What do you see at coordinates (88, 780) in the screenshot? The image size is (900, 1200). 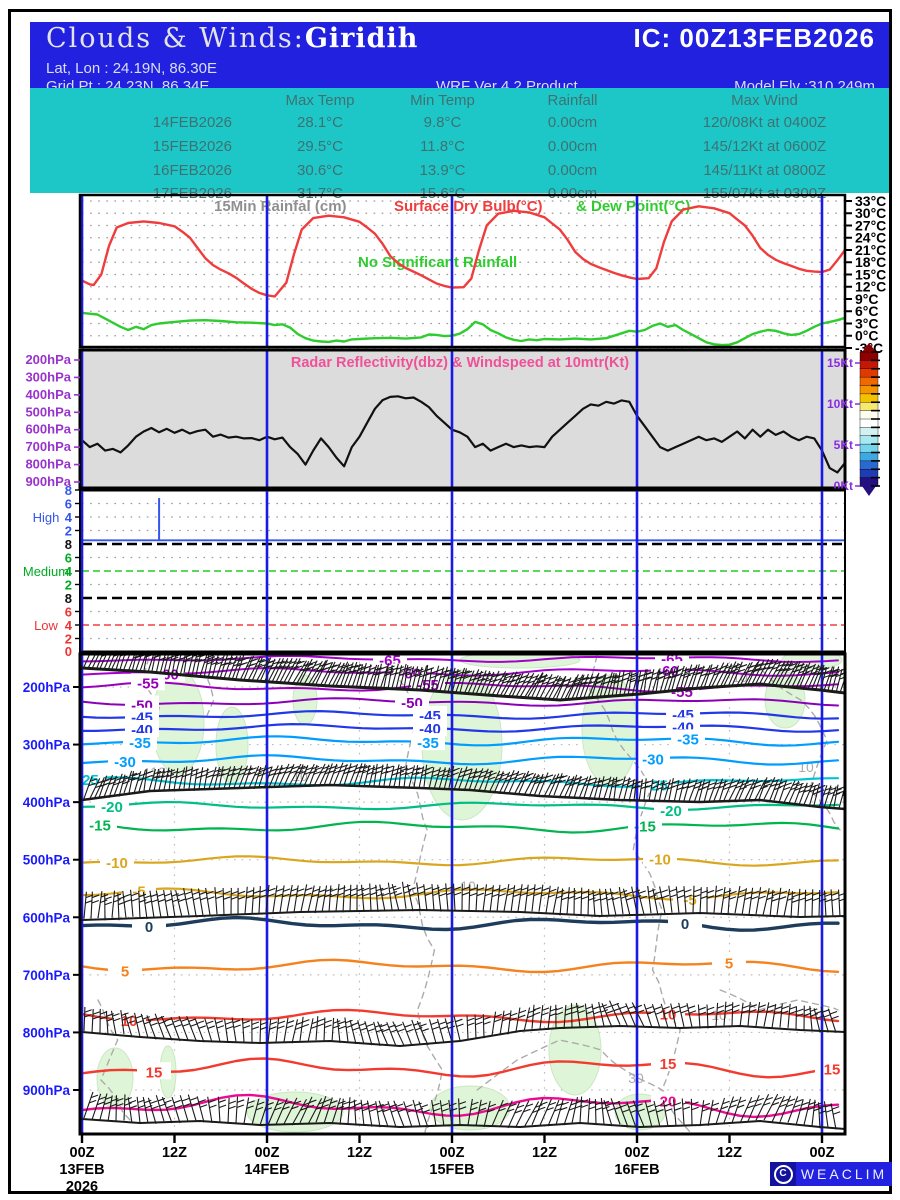 I see `svg-text: -25` at bounding box center [88, 780].